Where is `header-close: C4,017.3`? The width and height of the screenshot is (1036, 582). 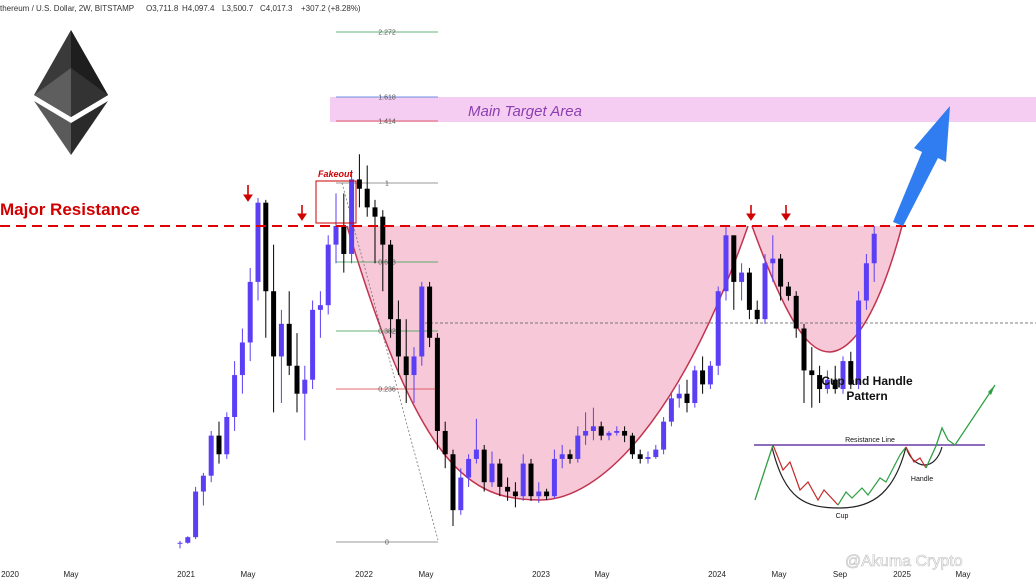
header-close: C4,017.3 is located at coordinates (276, 8).